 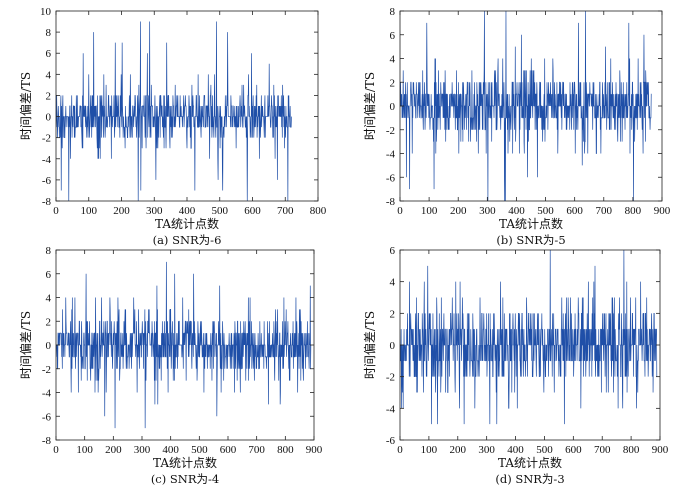 What do you see at coordinates (185, 479) in the screenshot?
I see `panel-caption: (c) SNR为-4` at bounding box center [185, 479].